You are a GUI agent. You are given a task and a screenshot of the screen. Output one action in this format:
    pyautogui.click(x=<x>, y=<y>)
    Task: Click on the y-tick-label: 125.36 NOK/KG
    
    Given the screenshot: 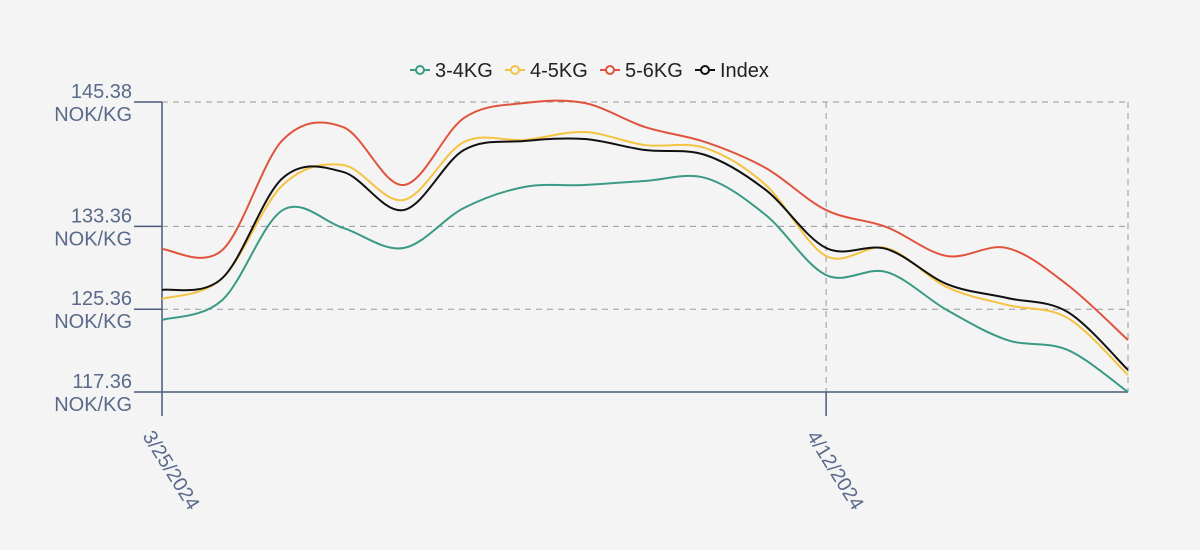 What is the action you would take?
    pyautogui.click(x=93, y=310)
    